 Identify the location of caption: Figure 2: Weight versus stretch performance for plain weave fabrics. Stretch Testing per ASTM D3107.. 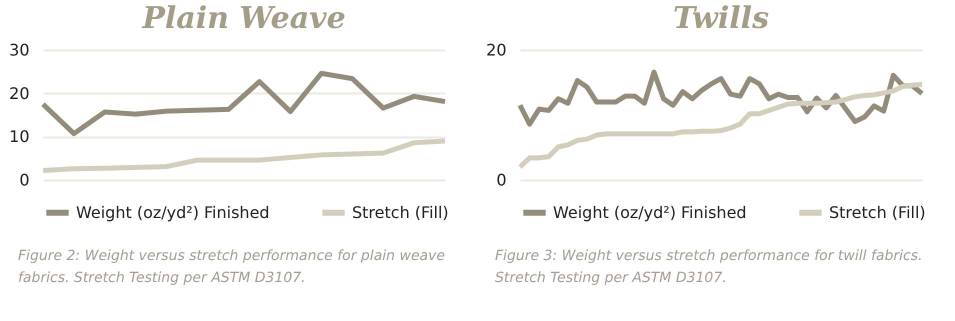
(232, 267).